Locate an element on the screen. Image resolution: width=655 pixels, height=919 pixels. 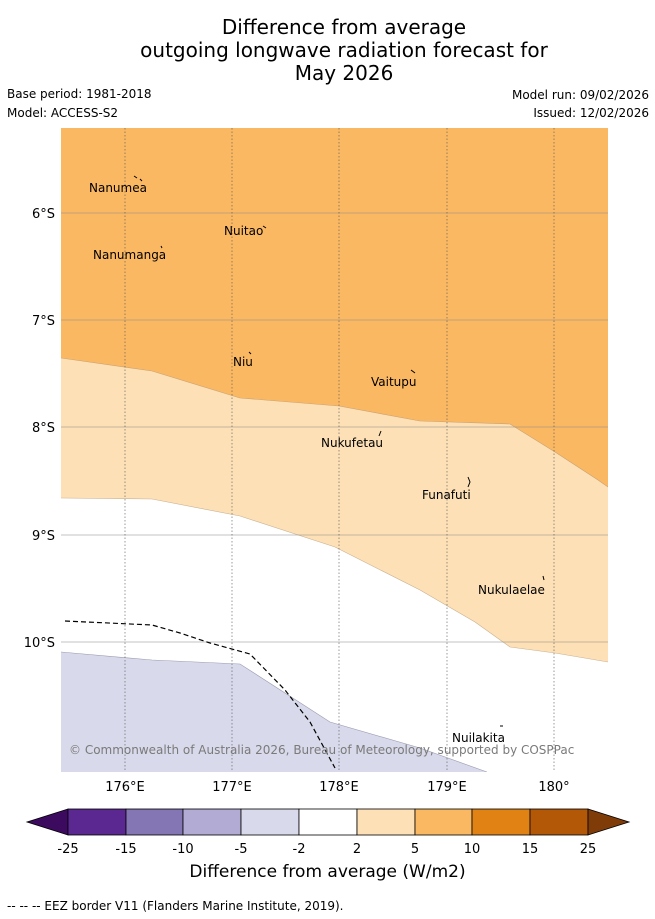
place-nuitao: Nuitao is located at coordinates (243, 231).